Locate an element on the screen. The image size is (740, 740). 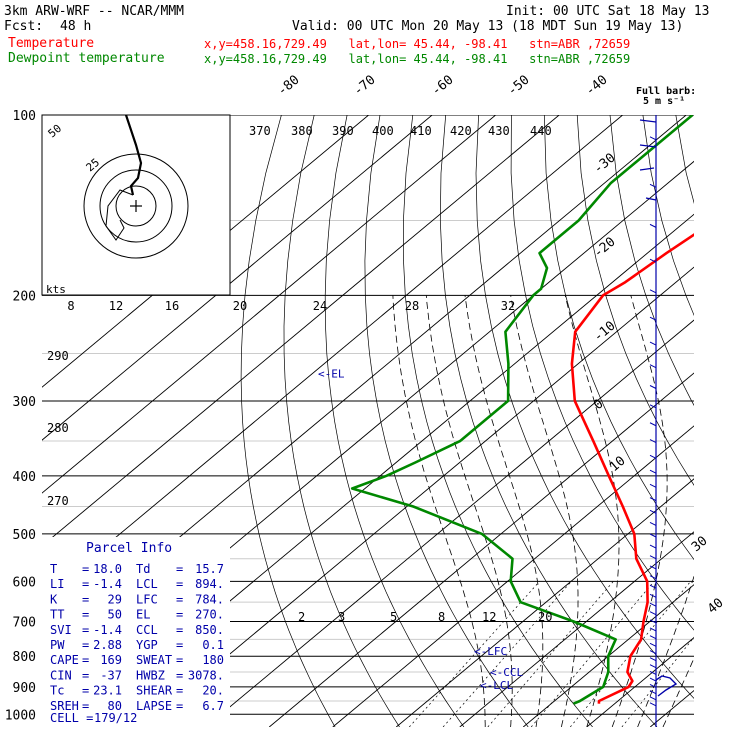
speed-scale-label: 12 is located at coordinates (116, 306).